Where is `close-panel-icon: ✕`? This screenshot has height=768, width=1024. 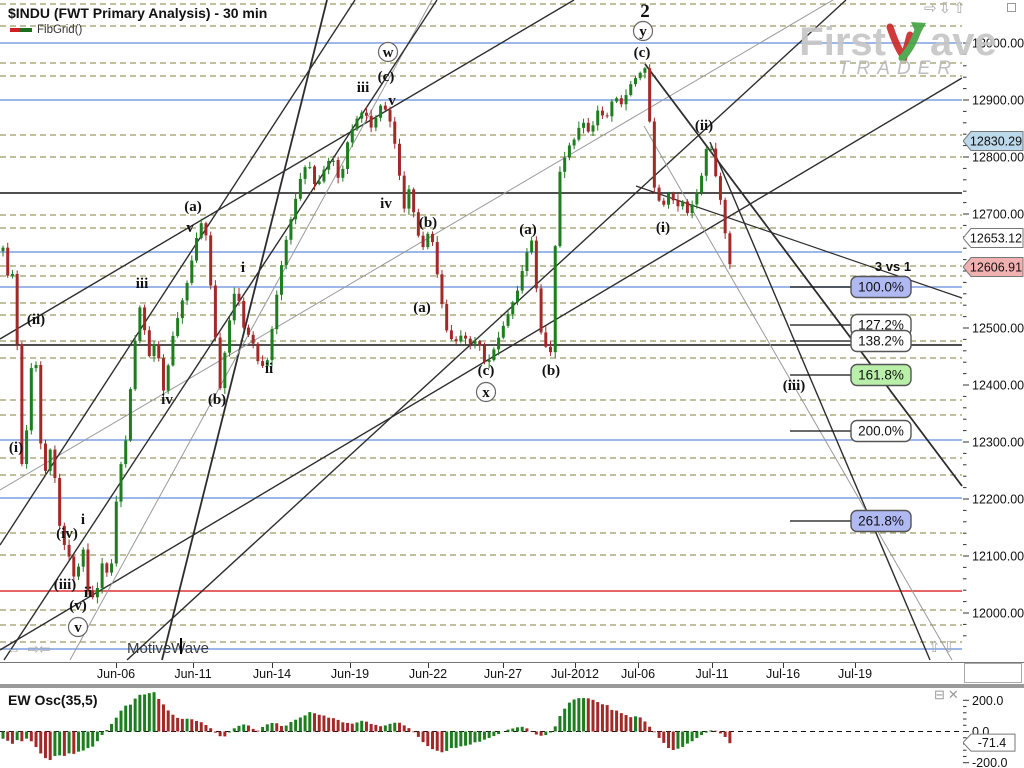 close-panel-icon: ✕ is located at coordinates (954, 694).